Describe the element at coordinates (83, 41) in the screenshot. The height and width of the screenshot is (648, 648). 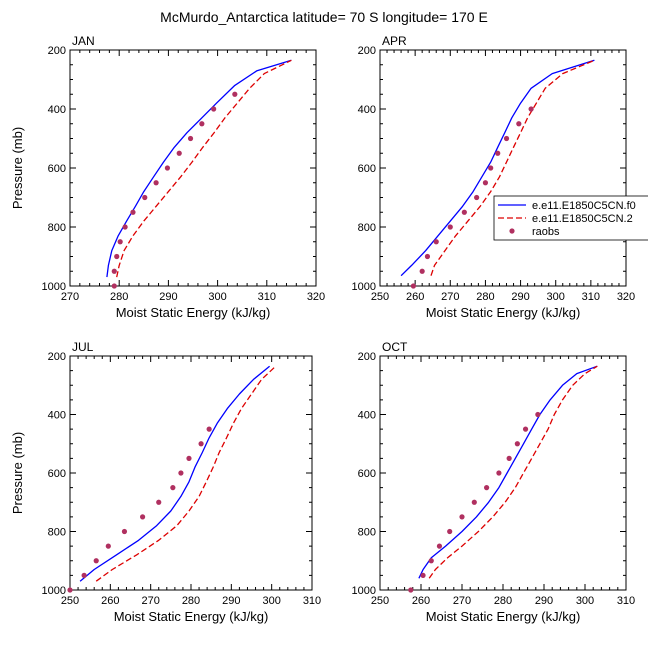
I see `panel-label: JAN` at that location.